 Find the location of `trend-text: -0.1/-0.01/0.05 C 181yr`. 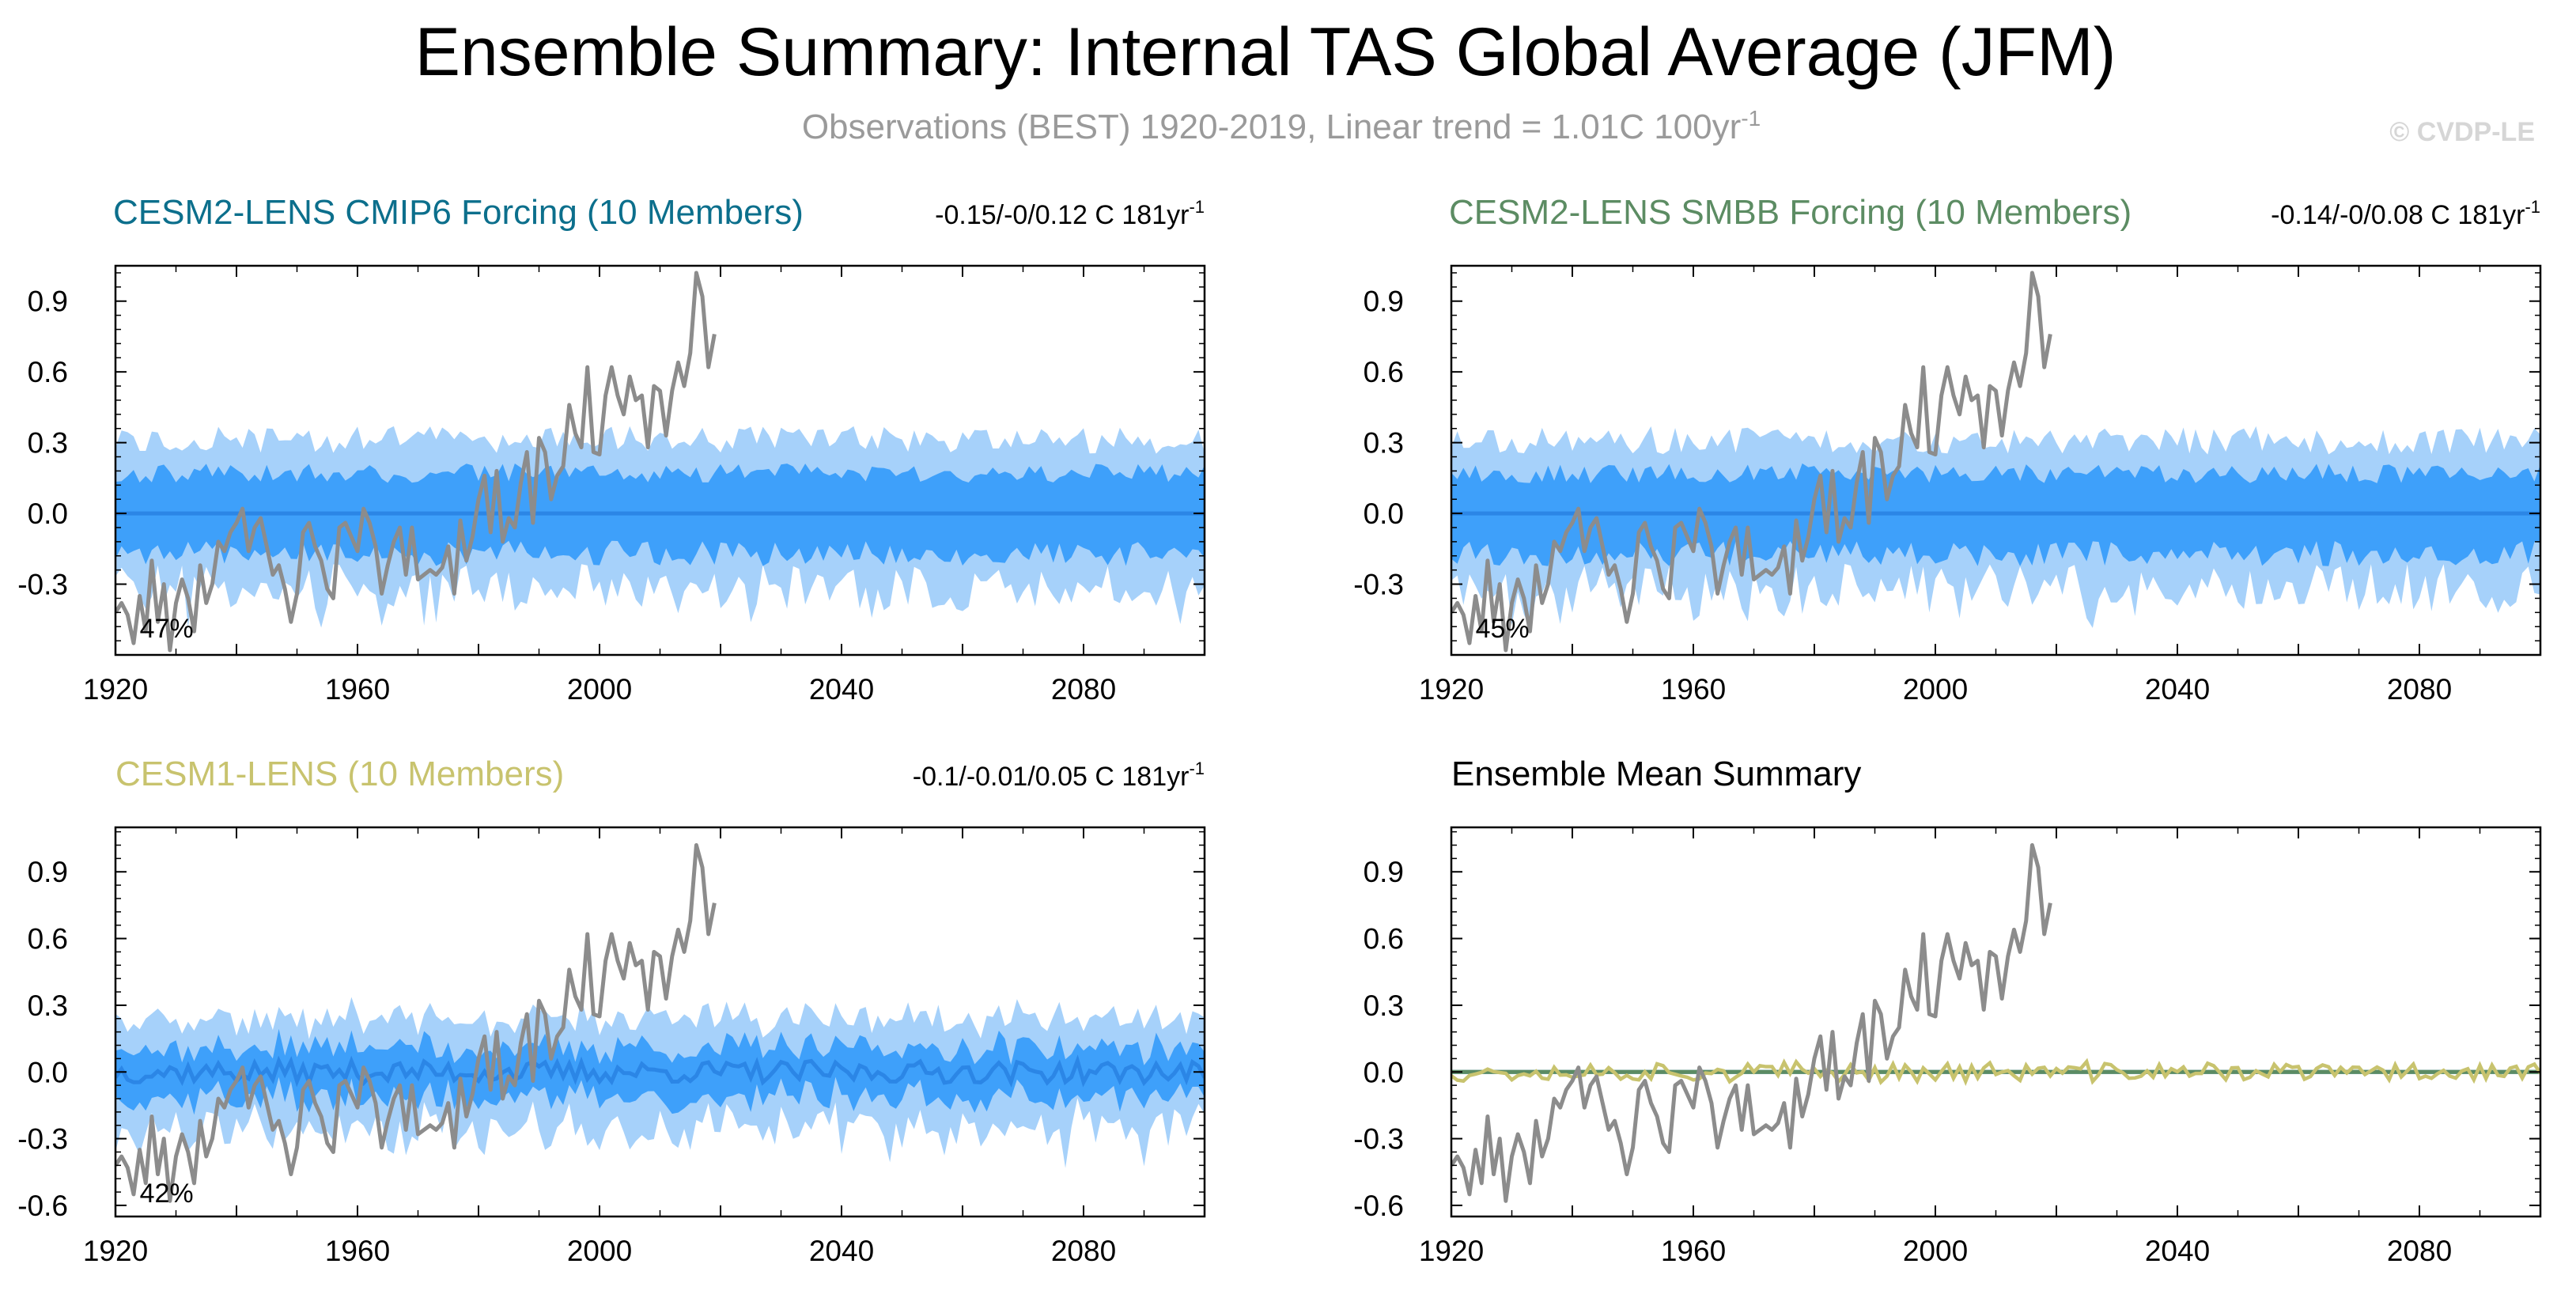

trend-text: -0.1/-0.01/0.05 C 181yr is located at coordinates (1051, 777).